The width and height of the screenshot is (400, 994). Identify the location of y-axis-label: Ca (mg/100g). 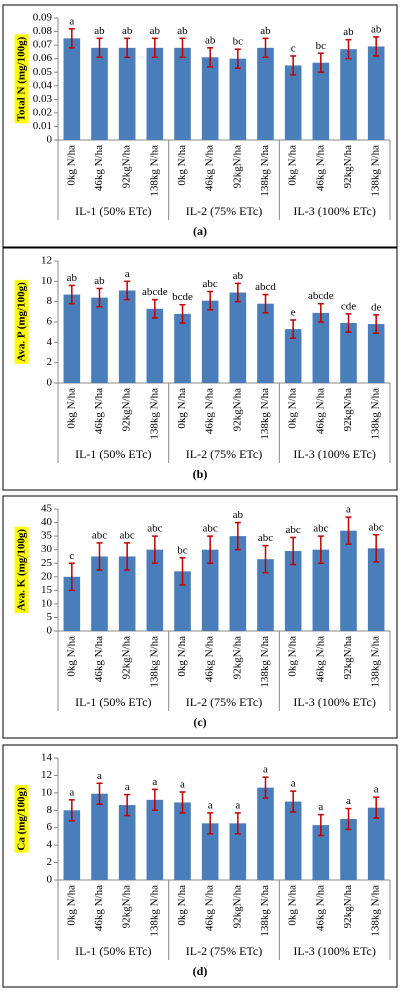
(22, 819).